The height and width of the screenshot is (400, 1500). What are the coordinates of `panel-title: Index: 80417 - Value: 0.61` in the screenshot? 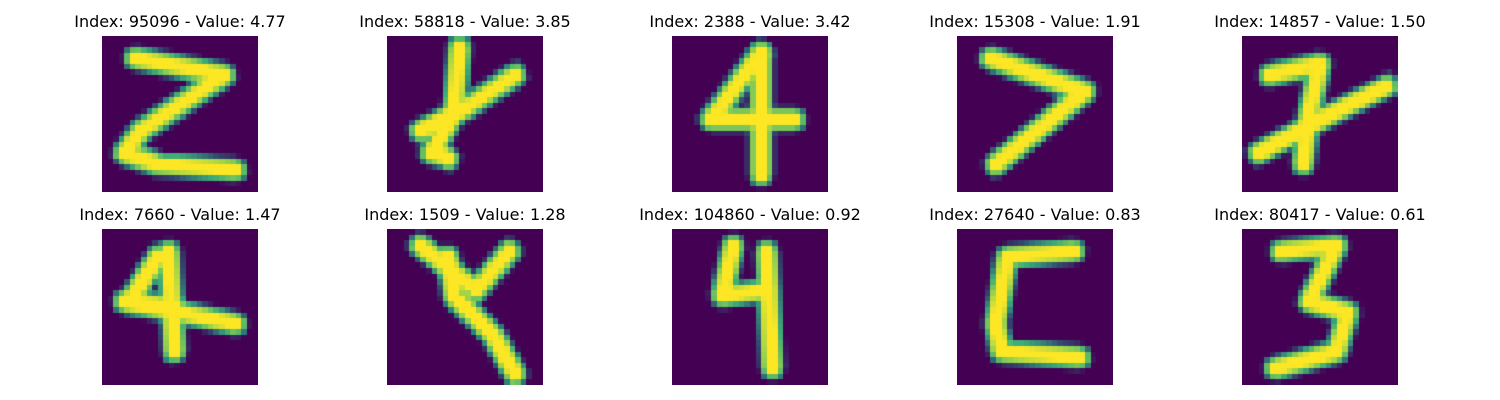 It's located at (1320, 215).